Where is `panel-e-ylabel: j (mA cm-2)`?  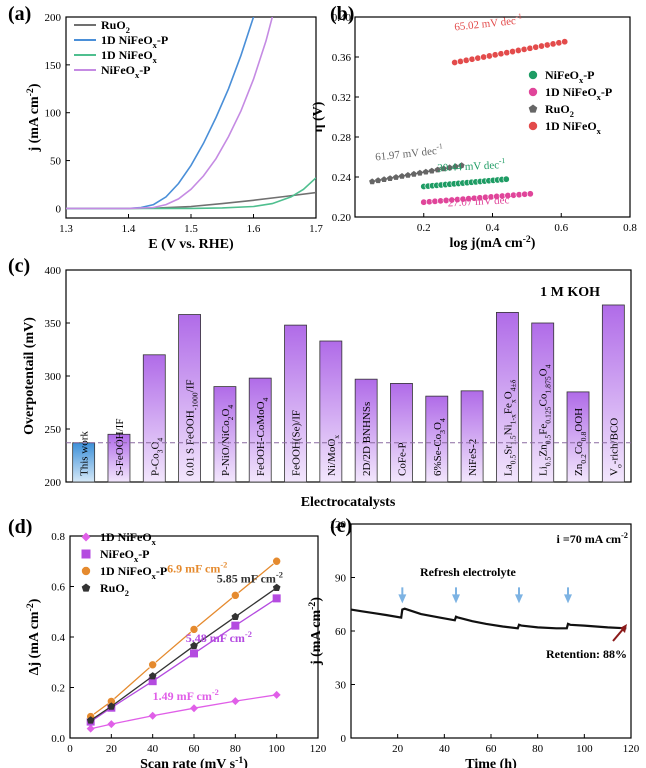 panel-e-ylabel: j (mA cm-2) is located at coordinates (315, 631).